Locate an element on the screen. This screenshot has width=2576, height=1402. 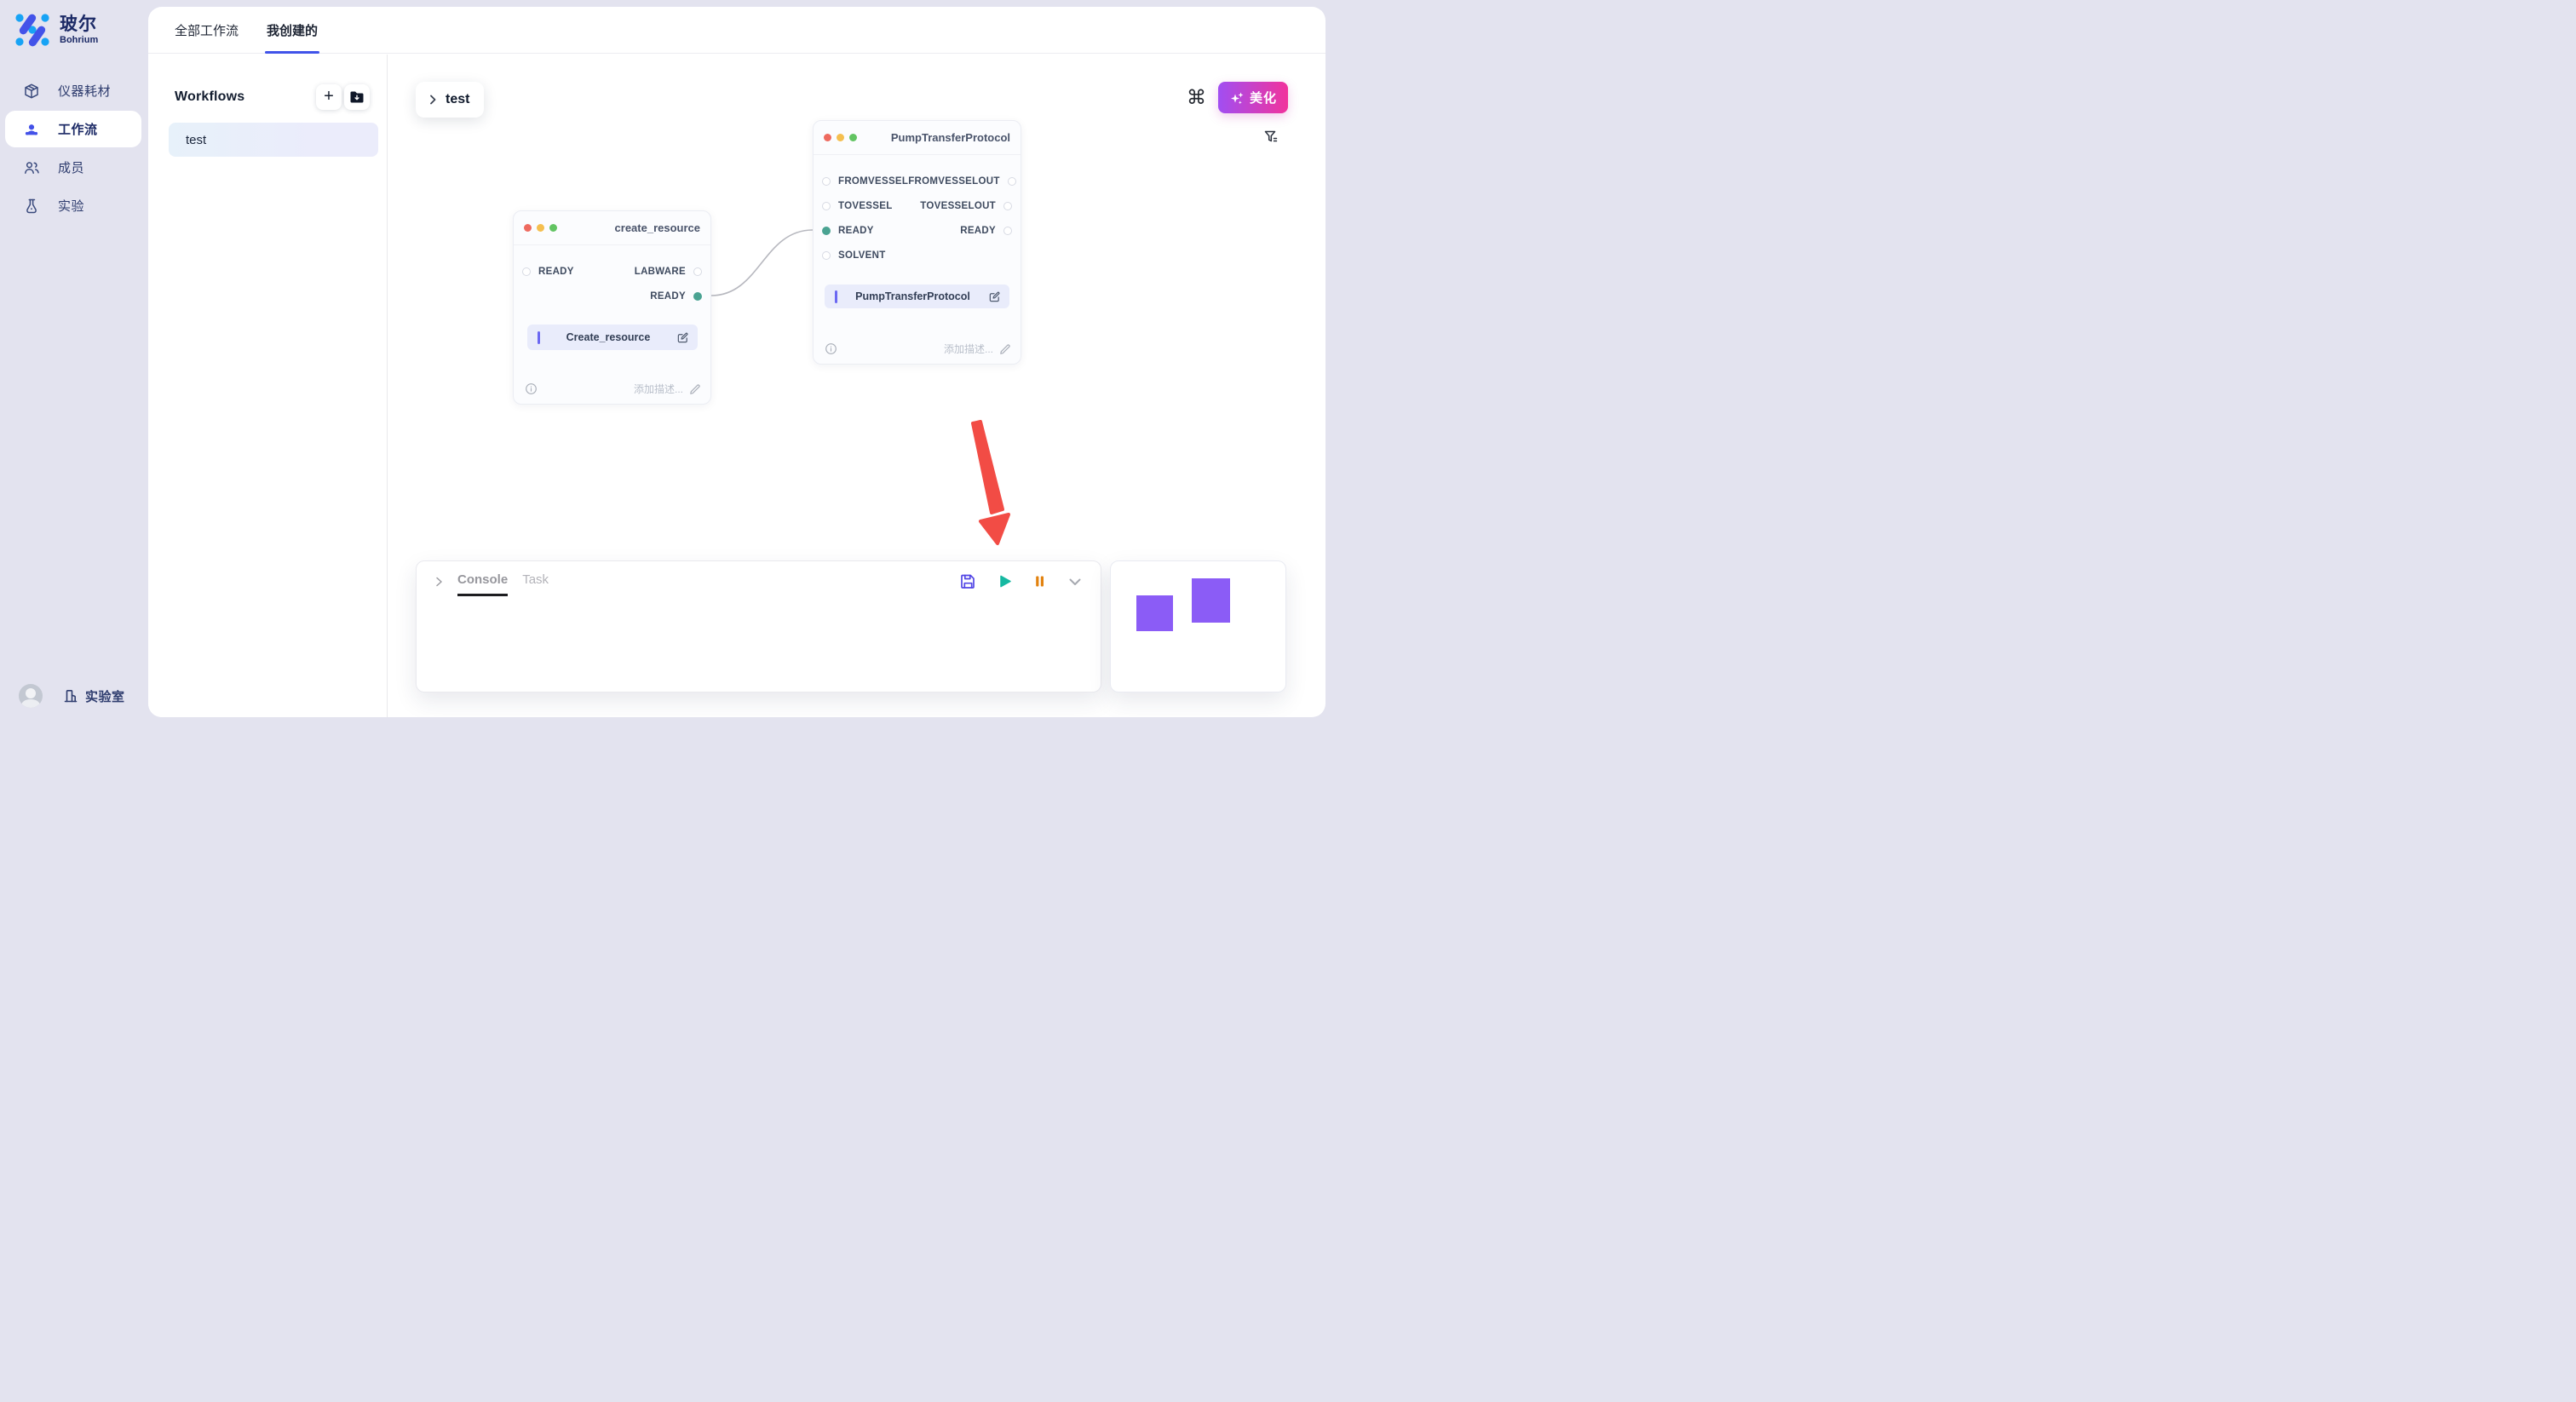
bohrium-logo-icon is located at coordinates (32, 30).